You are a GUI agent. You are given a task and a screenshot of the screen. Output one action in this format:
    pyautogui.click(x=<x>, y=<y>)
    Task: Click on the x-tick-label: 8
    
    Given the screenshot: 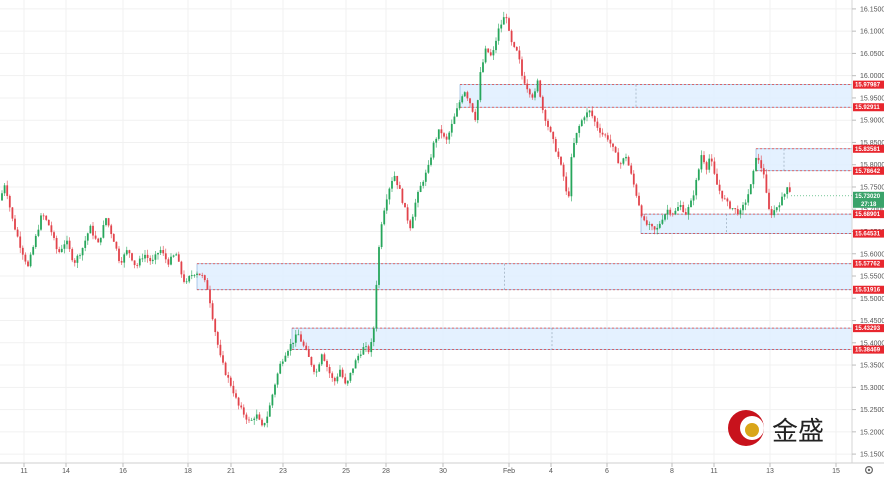 What is the action you would take?
    pyautogui.click(x=672, y=471)
    